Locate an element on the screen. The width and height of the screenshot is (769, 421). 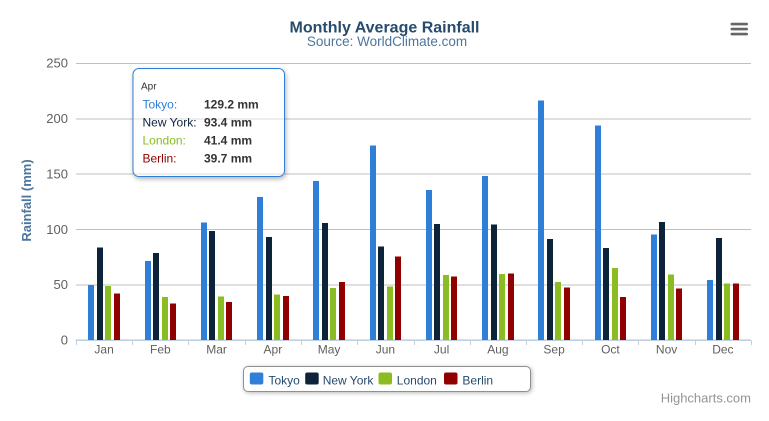
svg-text: 150 is located at coordinates (57, 173).